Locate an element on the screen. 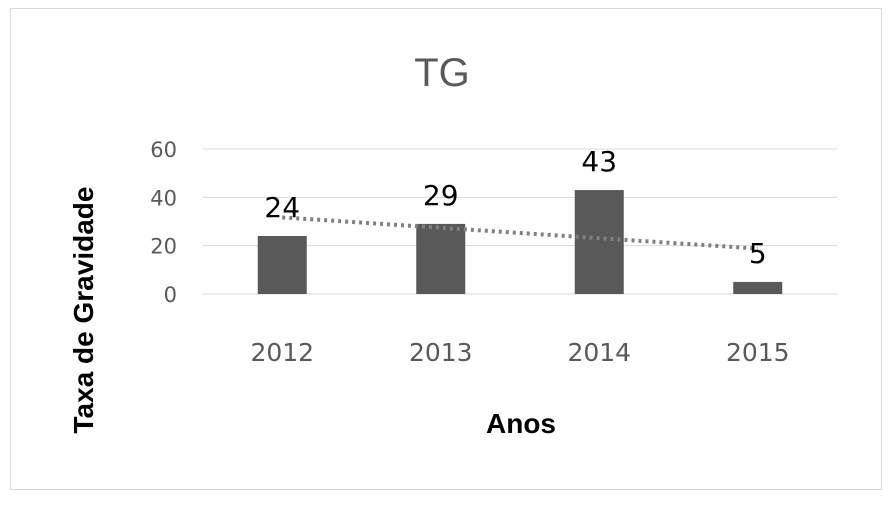 This screenshot has width=896, height=506. data-label: 24 is located at coordinates (282, 207).